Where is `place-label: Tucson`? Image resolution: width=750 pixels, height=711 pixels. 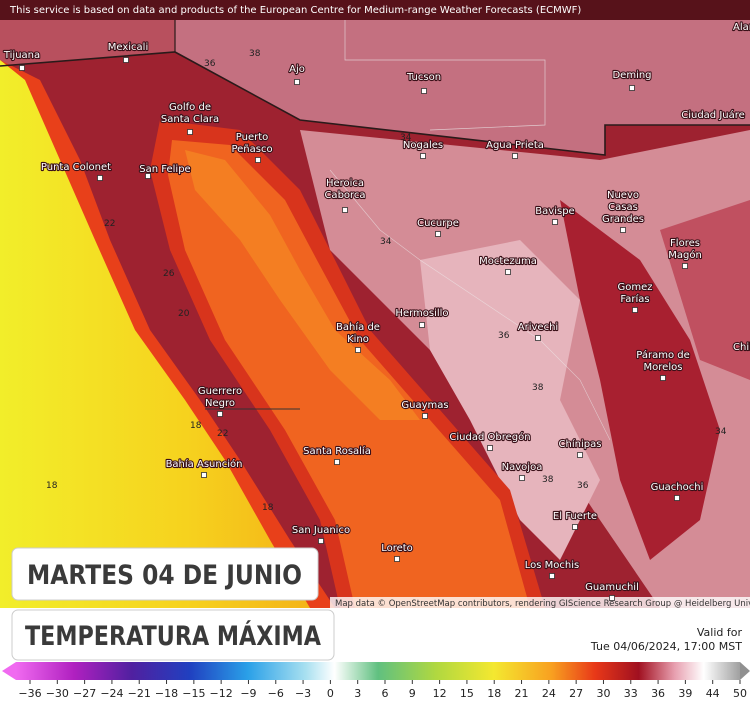
place-label: Tucson is located at coordinates (423, 77).